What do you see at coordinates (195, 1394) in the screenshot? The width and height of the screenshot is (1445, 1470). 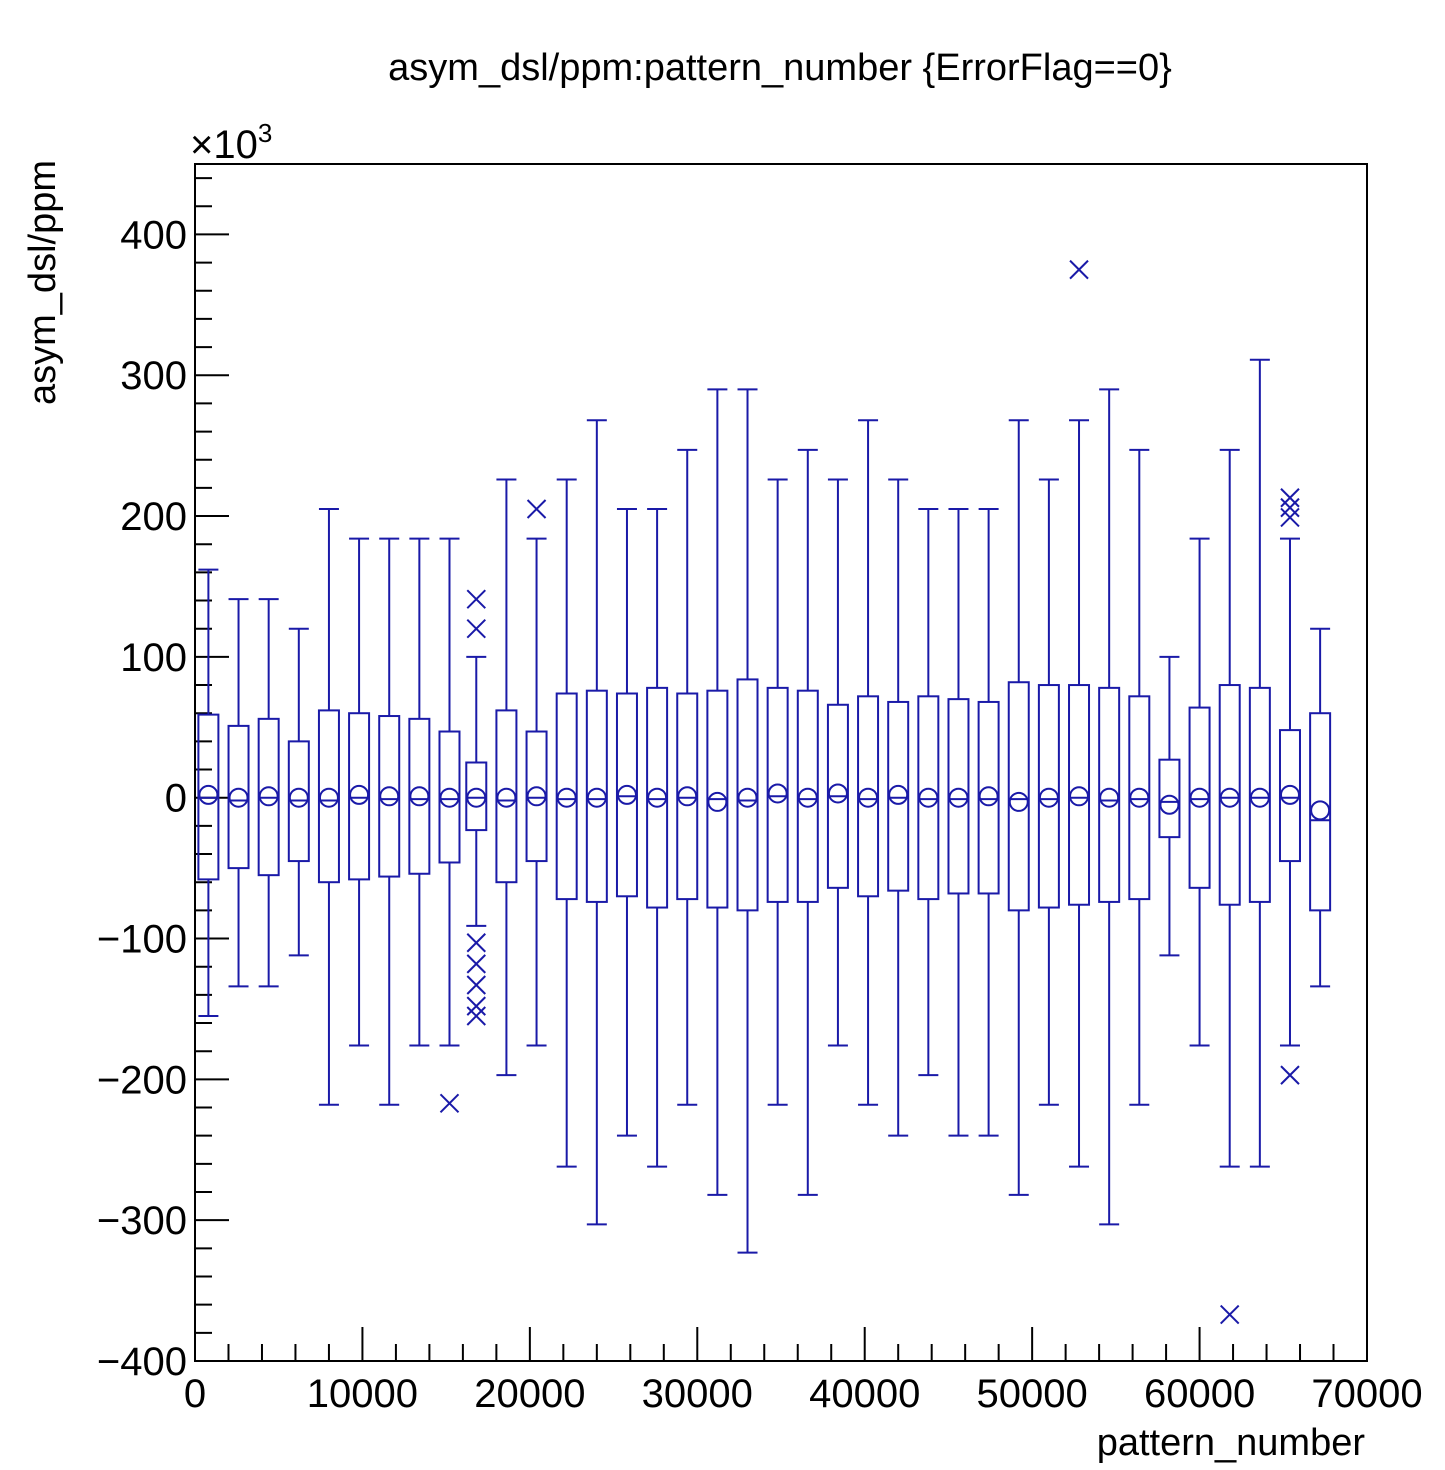 I see `x-tick-label: 0` at bounding box center [195, 1394].